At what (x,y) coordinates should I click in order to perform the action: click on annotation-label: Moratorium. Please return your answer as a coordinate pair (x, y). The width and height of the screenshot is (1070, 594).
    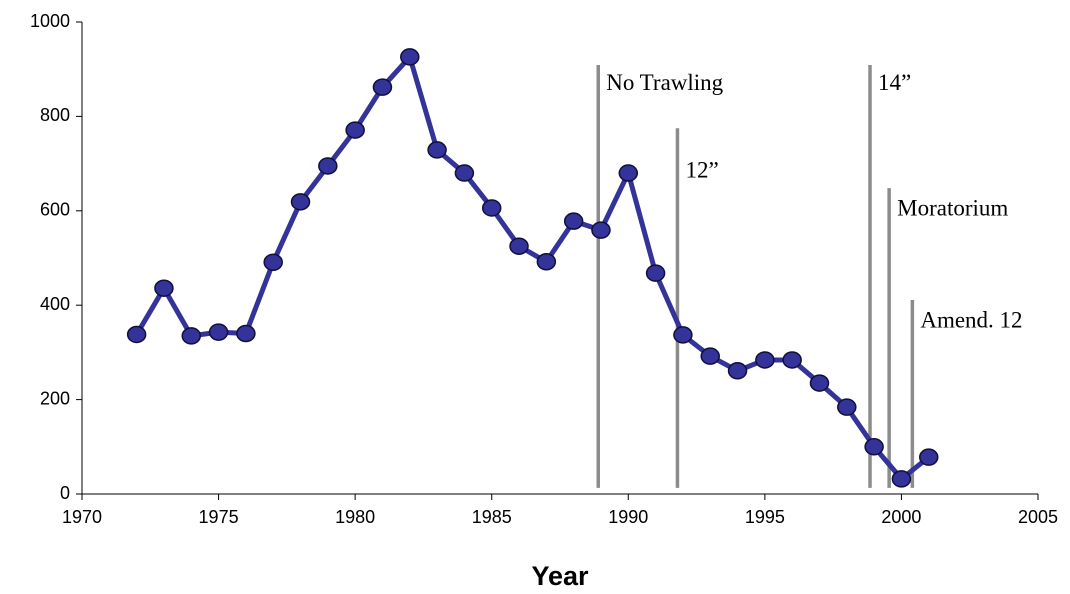
    Looking at the image, I should click on (952, 207).